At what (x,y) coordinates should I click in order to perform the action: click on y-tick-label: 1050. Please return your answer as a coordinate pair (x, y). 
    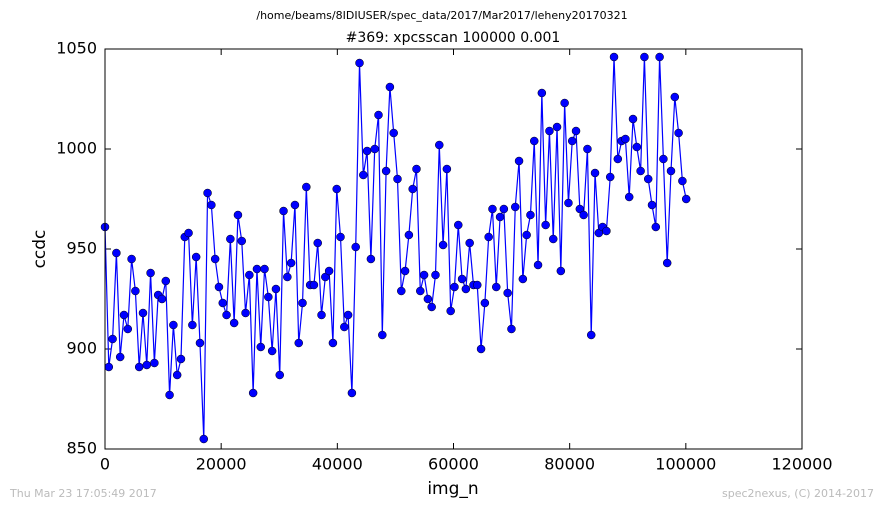
    Looking at the image, I should click on (76, 48).